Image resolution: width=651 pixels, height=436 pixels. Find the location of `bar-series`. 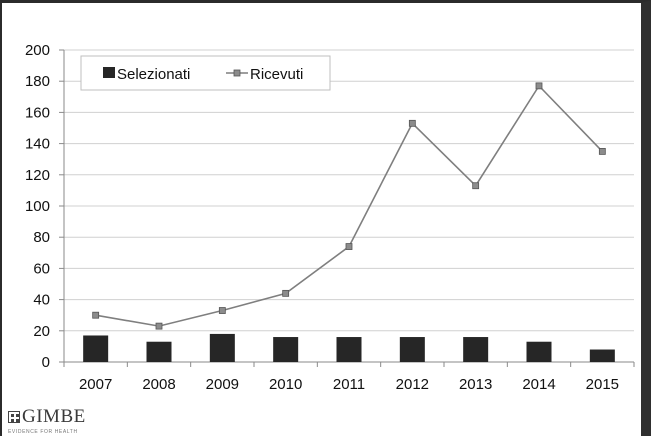

bar-series is located at coordinates (349, 347).